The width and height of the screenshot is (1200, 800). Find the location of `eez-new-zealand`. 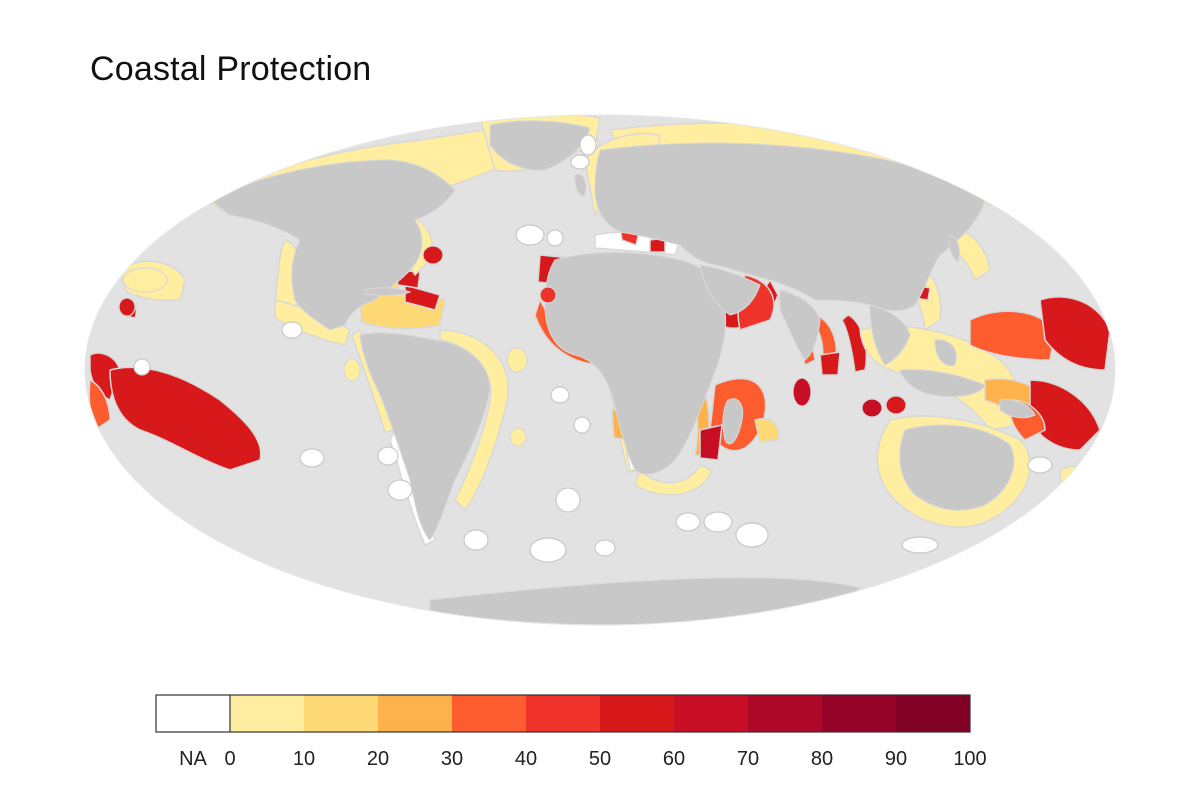

eez-new-zealand is located at coordinates (1080, 485).